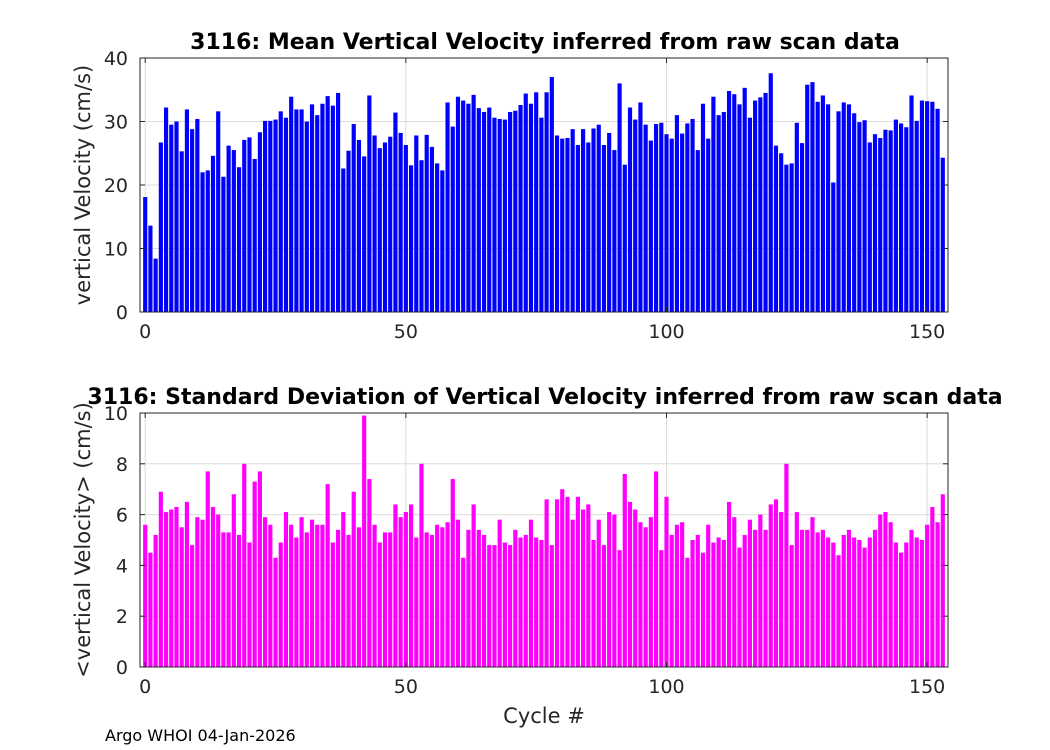  What do you see at coordinates (116, 186) in the screenshot?
I see `mean-ytick-label: 20` at bounding box center [116, 186].